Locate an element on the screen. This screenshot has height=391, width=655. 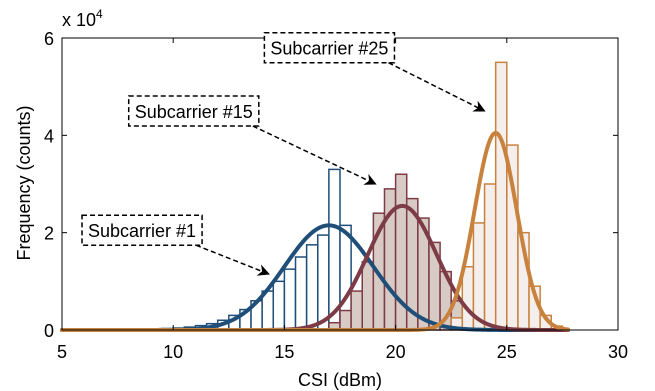
annotation-label: Subcarrier #25 is located at coordinates (329, 49).